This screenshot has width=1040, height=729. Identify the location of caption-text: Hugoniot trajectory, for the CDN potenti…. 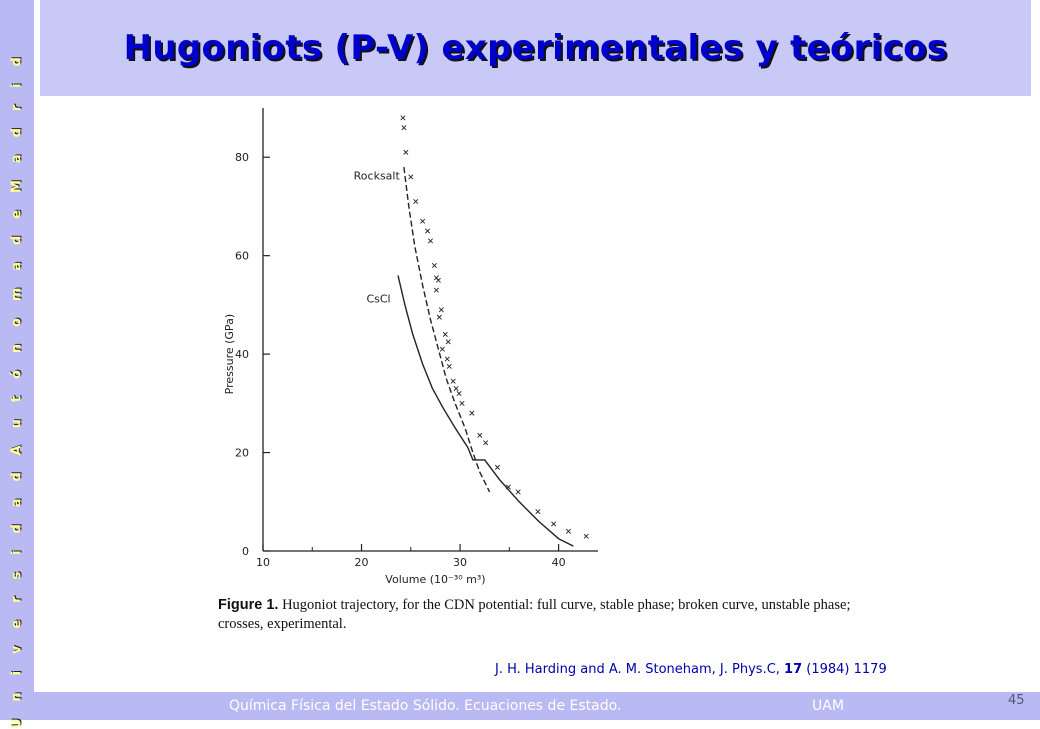
(534, 614).